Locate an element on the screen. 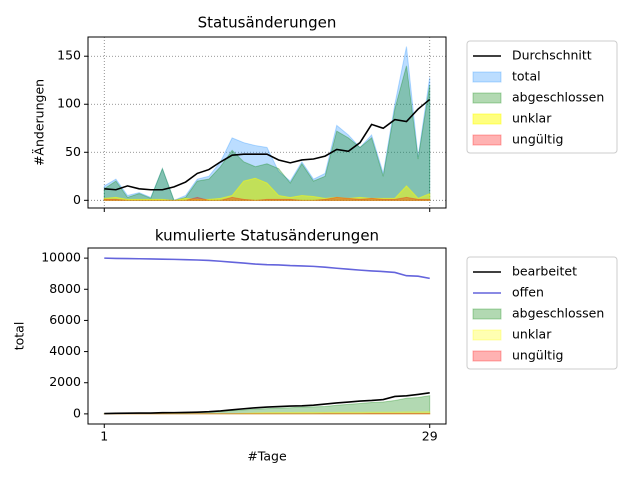 Image resolution: width=640 pixels, height=480 pixels. x-axis-label: #Tage is located at coordinates (267, 456).